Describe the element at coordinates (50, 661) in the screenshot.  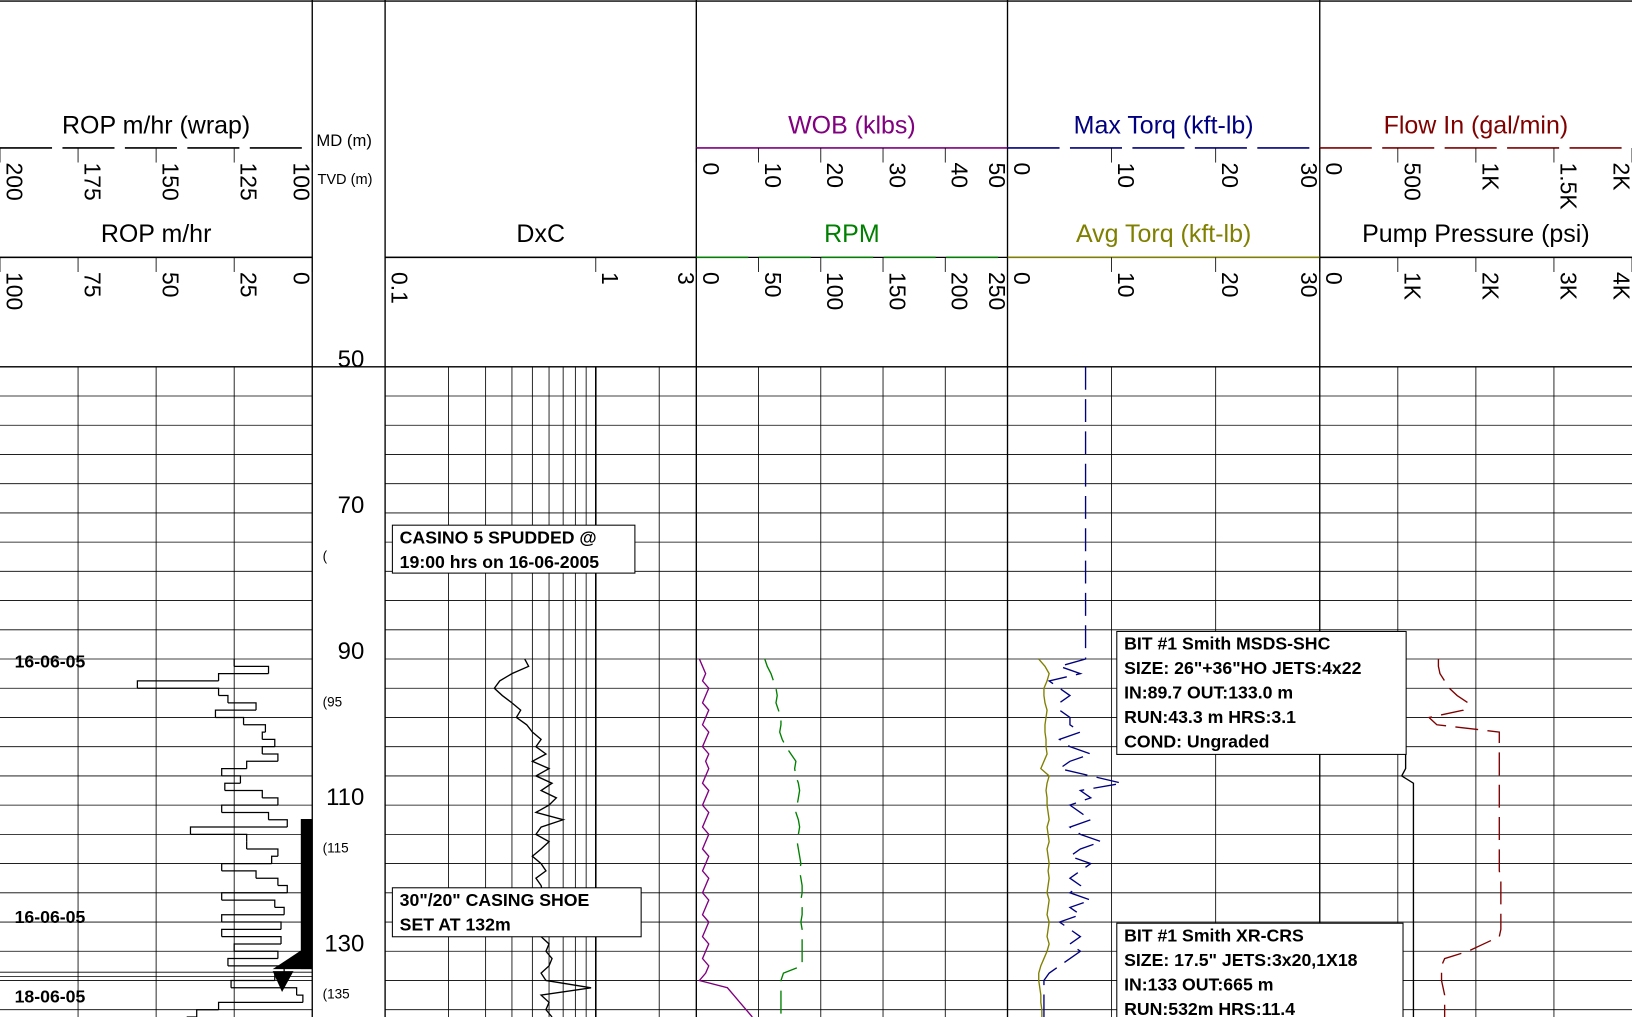
I see `date-label: 16-06-05` at that location.